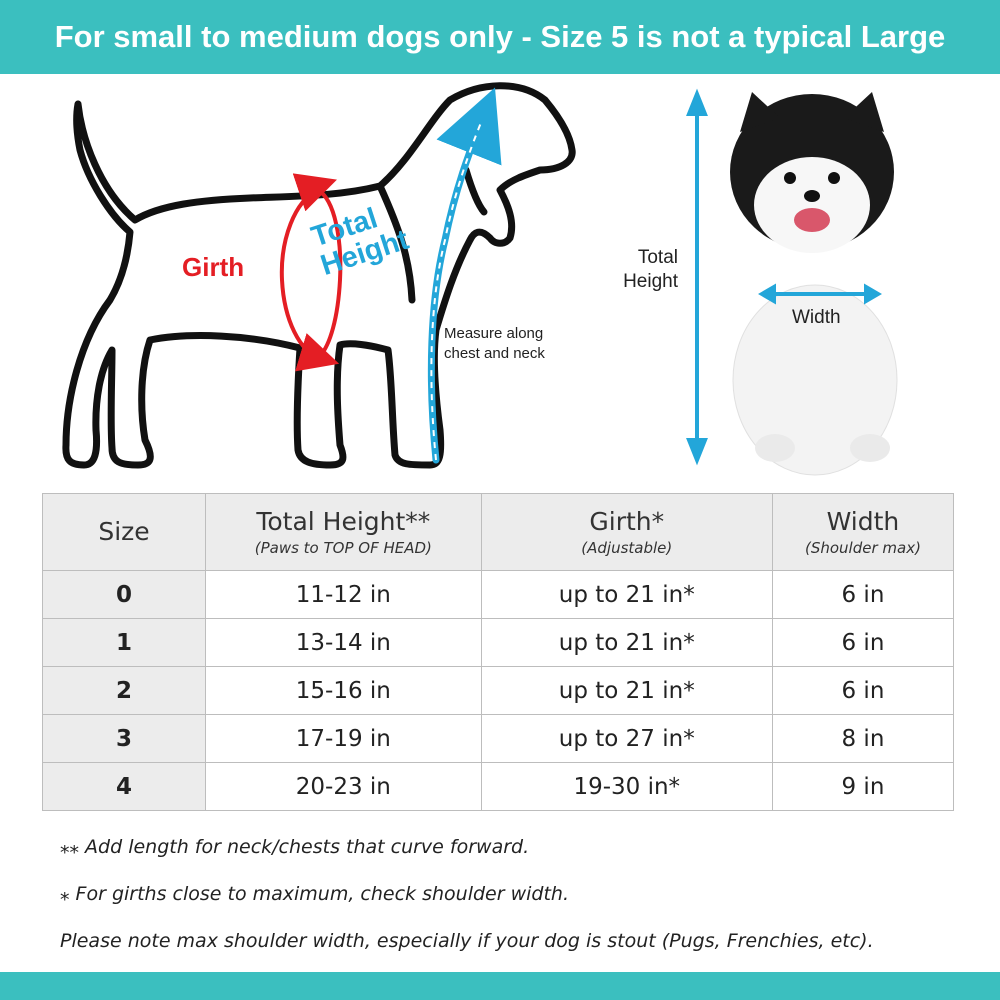 The image size is (1000, 1000). I want to click on photo-height-arrow-icon, so click(697, 277).